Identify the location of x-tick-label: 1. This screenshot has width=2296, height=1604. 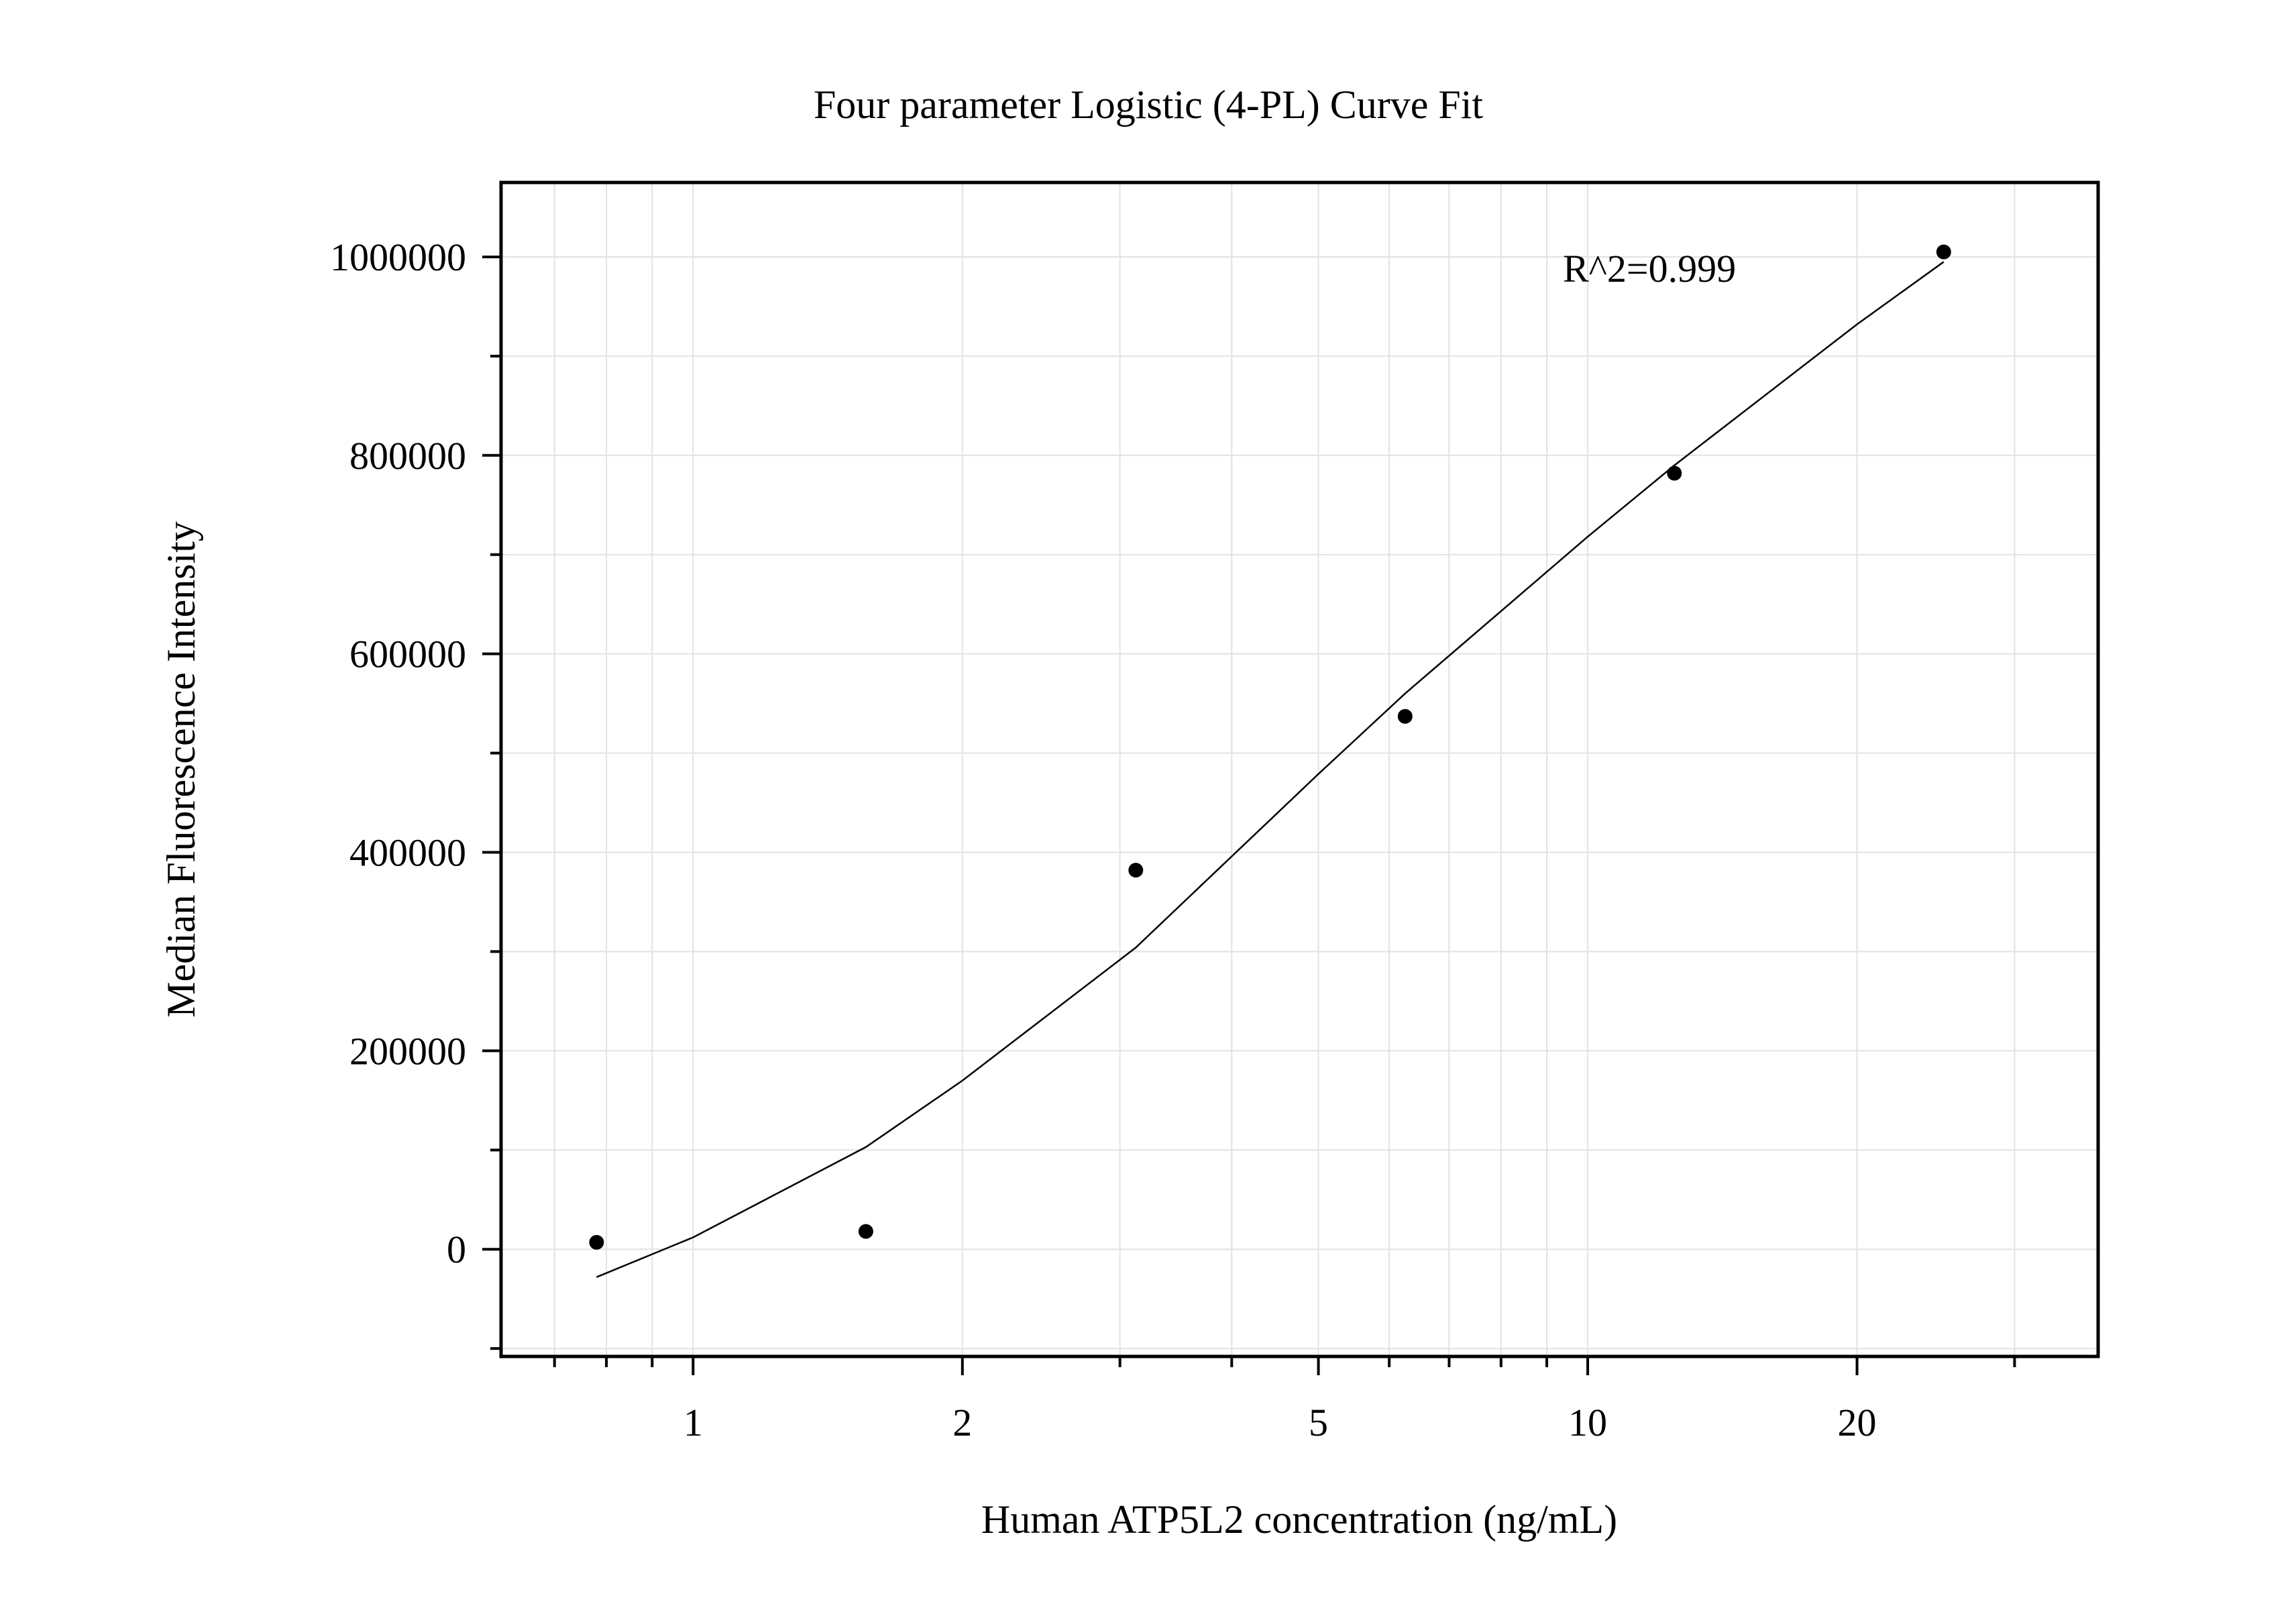
(693, 1422).